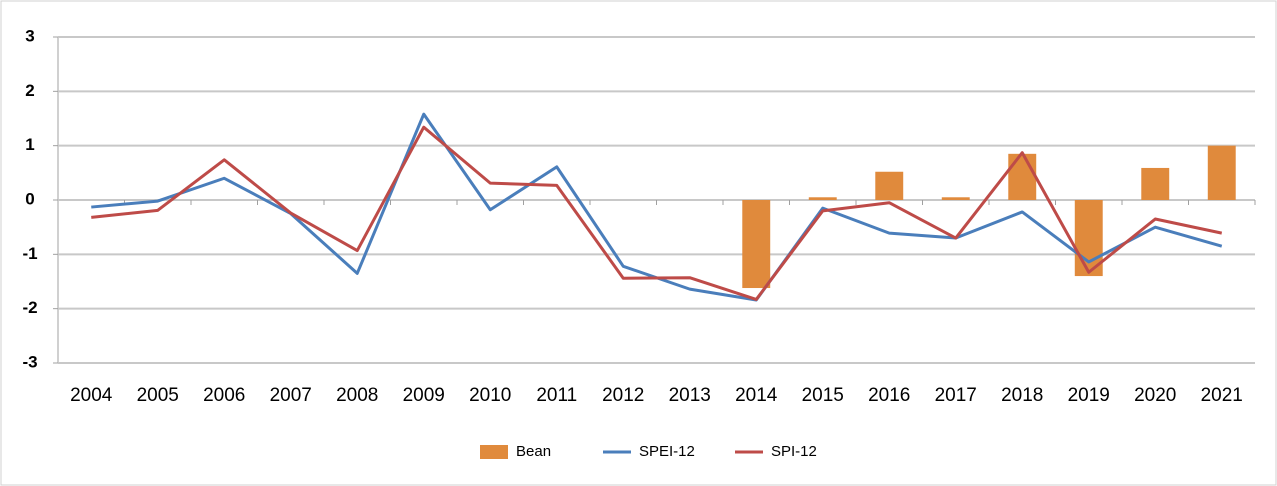 The height and width of the screenshot is (486, 1277). What do you see at coordinates (158, 395) in the screenshot?
I see `x-tick-label: 2005` at bounding box center [158, 395].